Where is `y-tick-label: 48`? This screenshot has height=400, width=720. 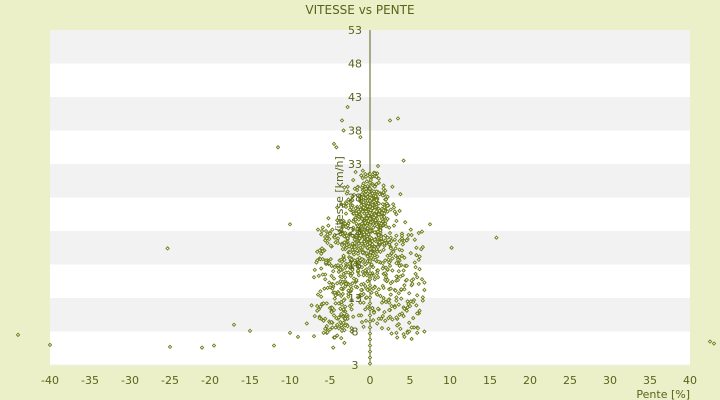
y-tick-label: 48 is located at coordinates (355, 64).